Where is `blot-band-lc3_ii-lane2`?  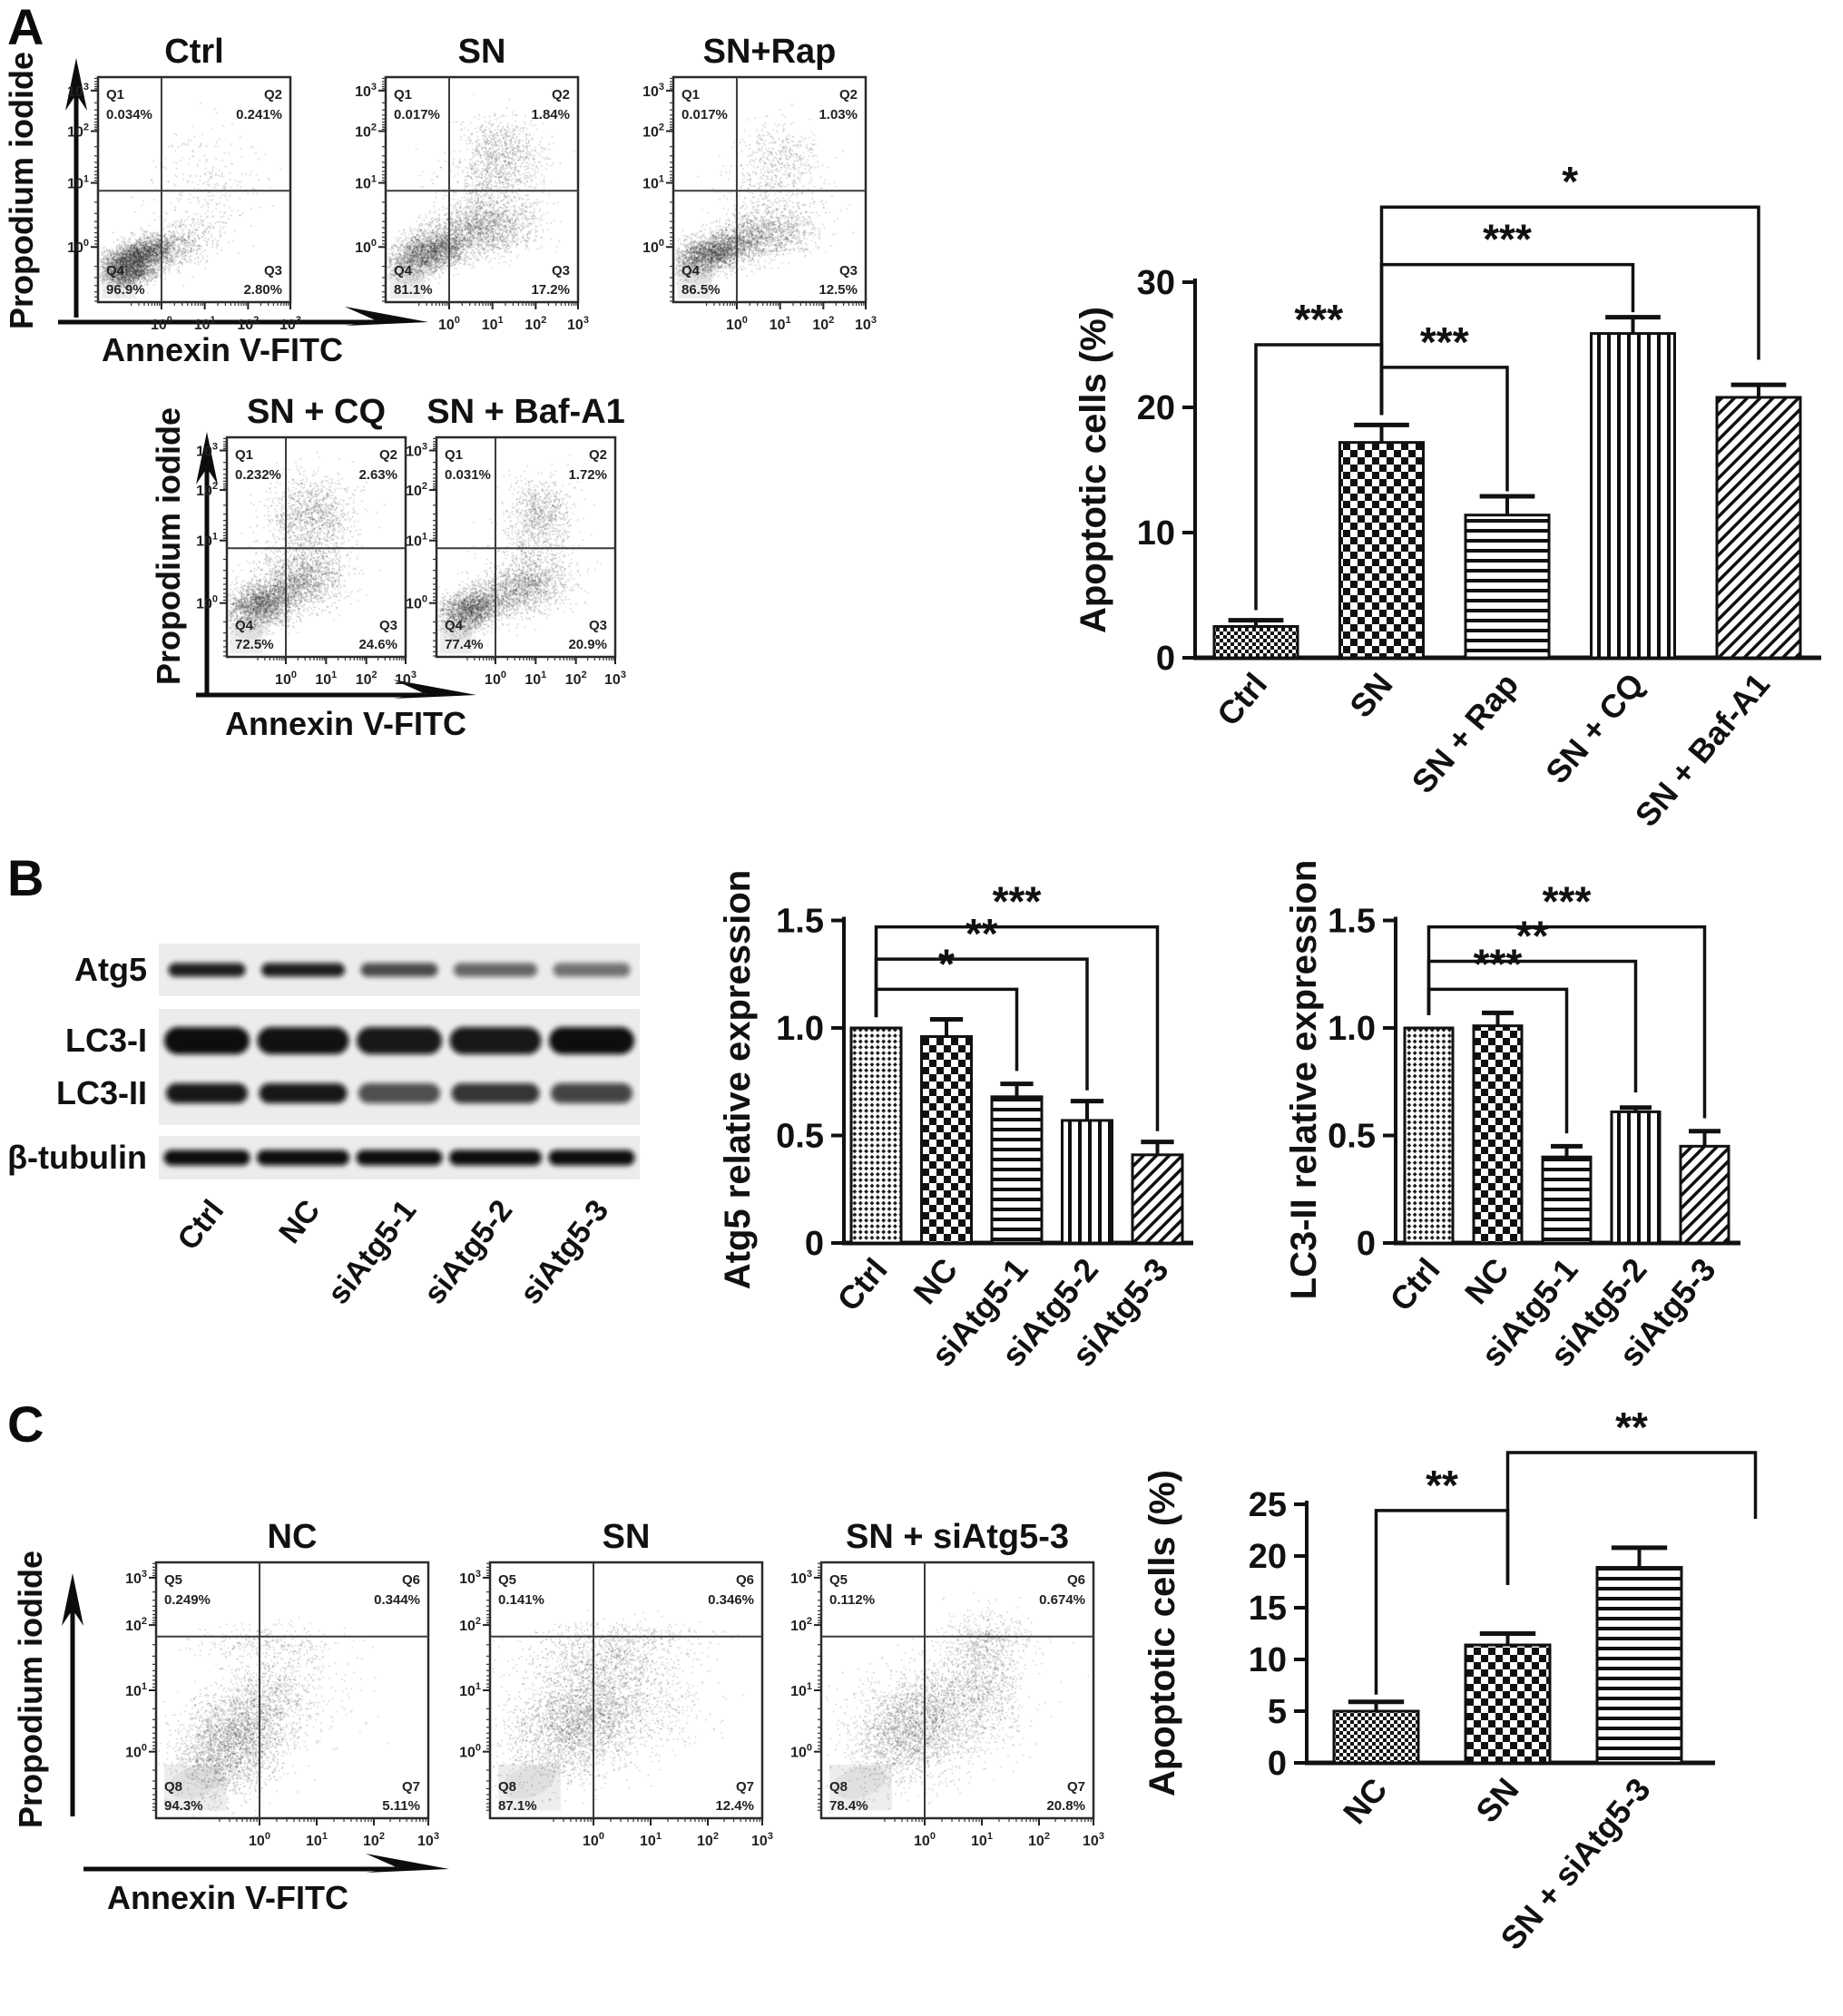 blot-band-lc3_ii-lane2 is located at coordinates (303, 1093).